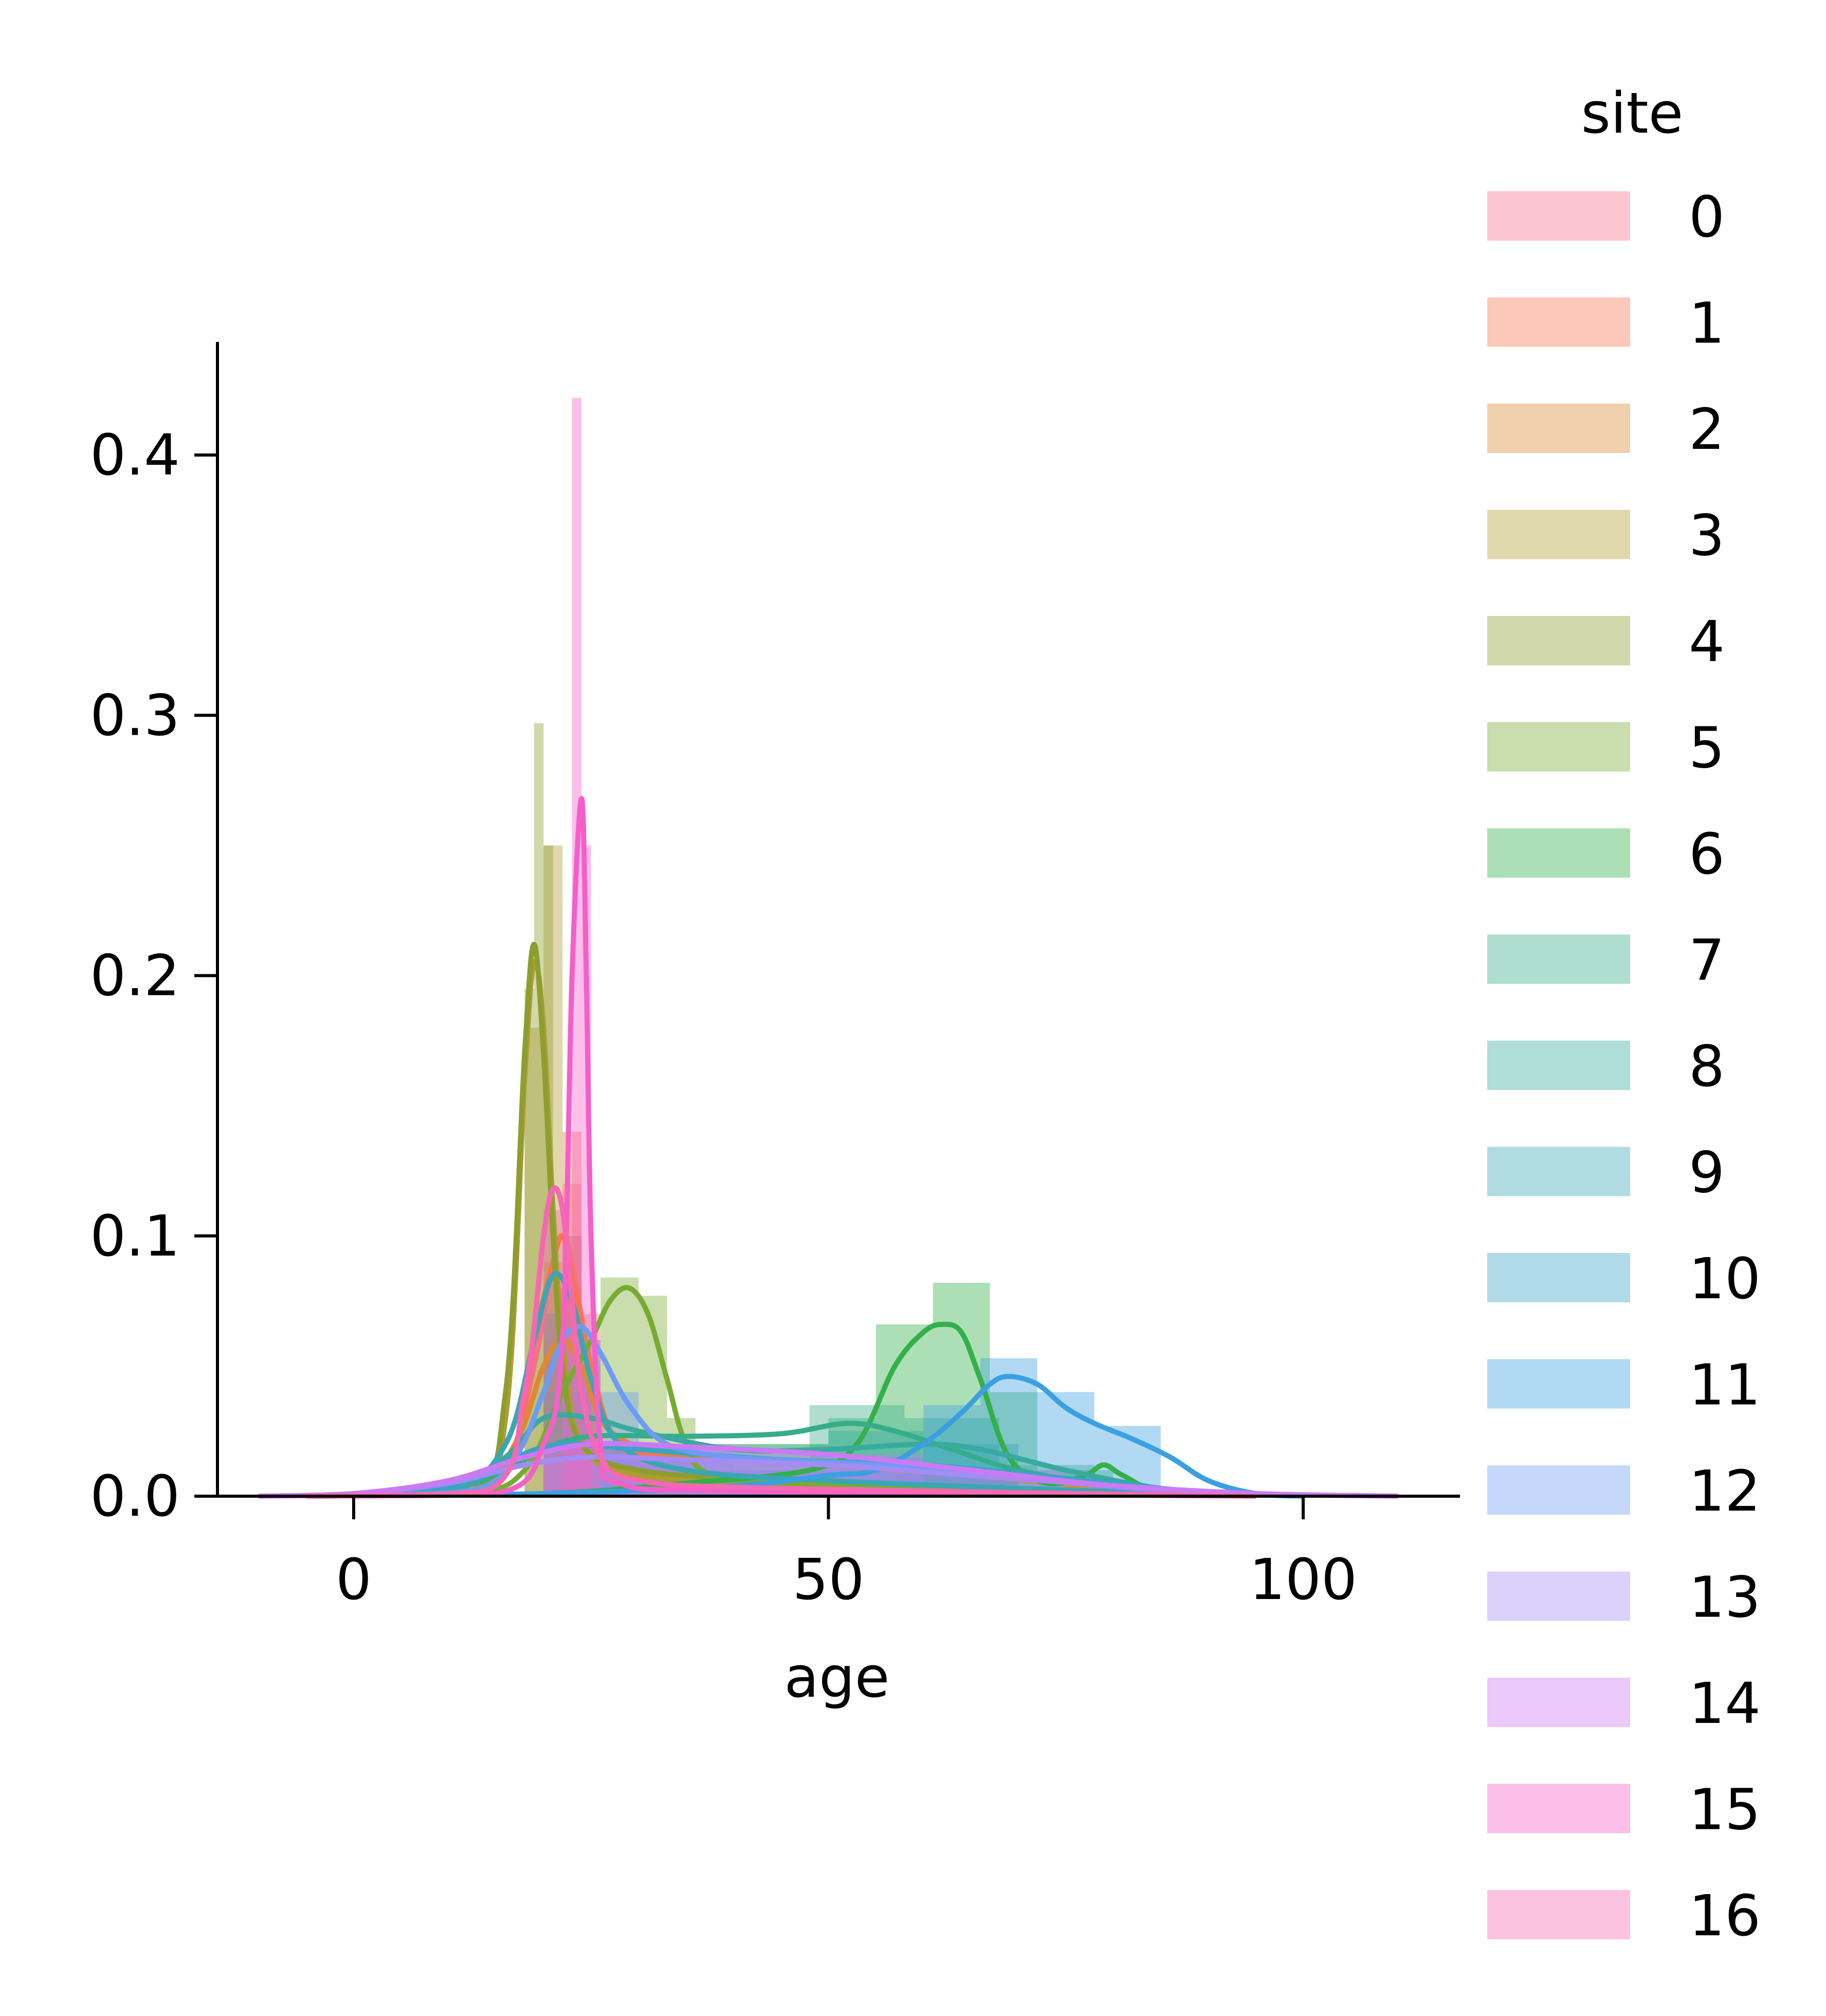  What do you see at coordinates (1707, 323) in the screenshot?
I see `legend-label-1: 1` at bounding box center [1707, 323].